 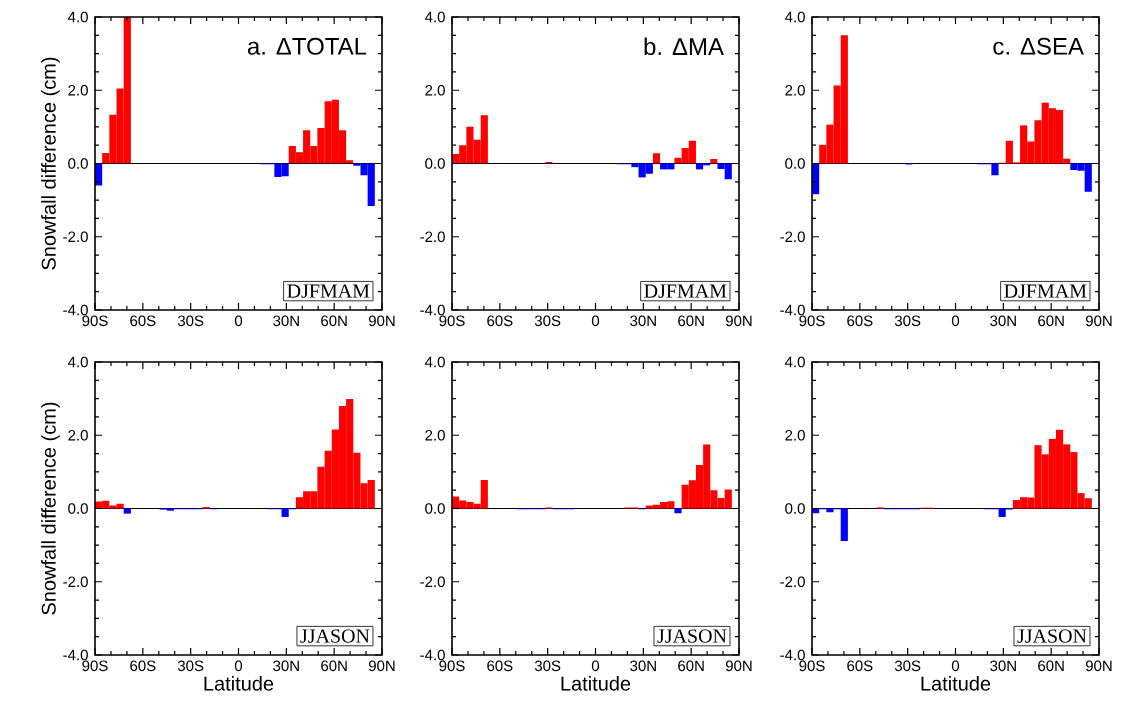 I want to click on text: c. ΔSEA, so click(x=1038, y=46).